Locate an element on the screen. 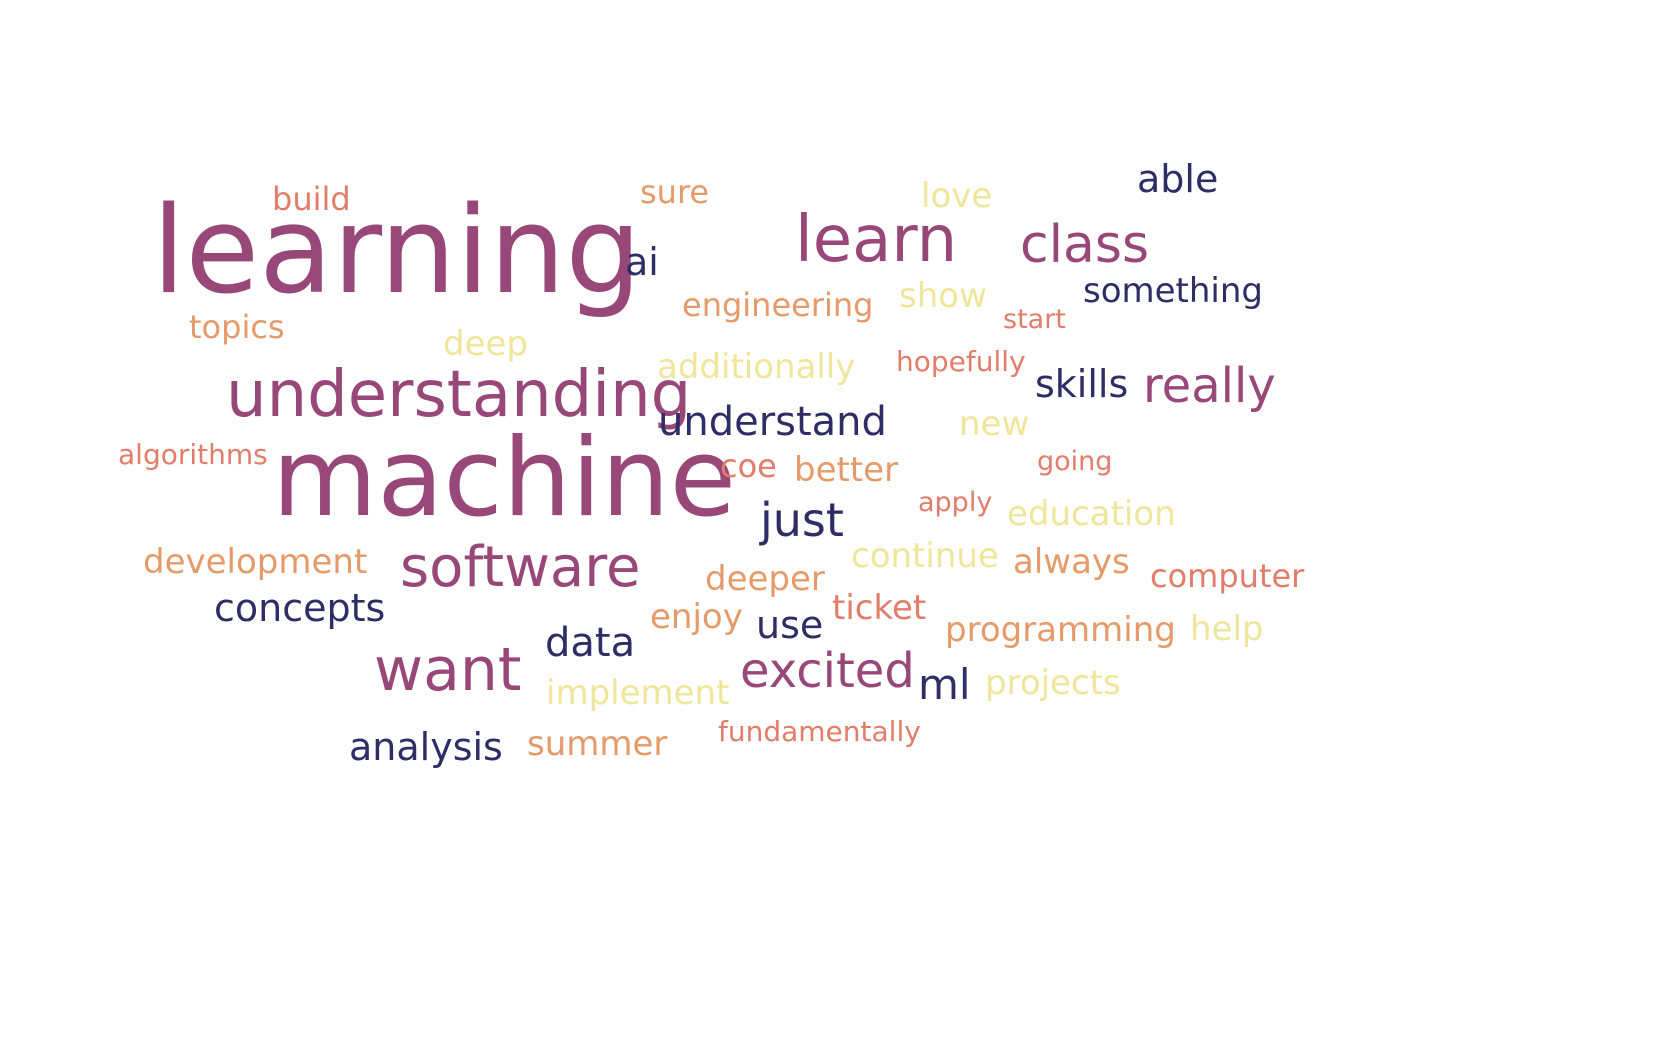 The height and width of the screenshot is (1048, 1668). word-always: always is located at coordinates (1071, 562).